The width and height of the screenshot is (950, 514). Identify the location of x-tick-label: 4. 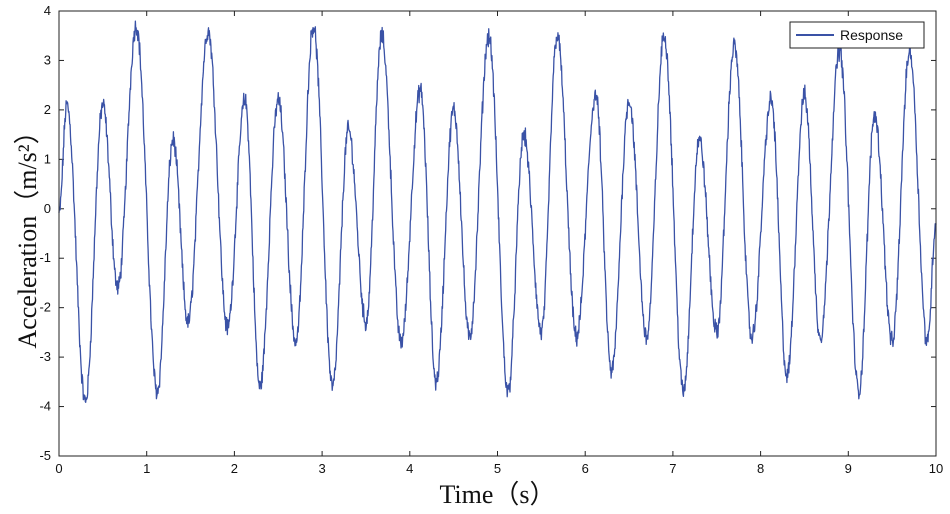
(409, 468).